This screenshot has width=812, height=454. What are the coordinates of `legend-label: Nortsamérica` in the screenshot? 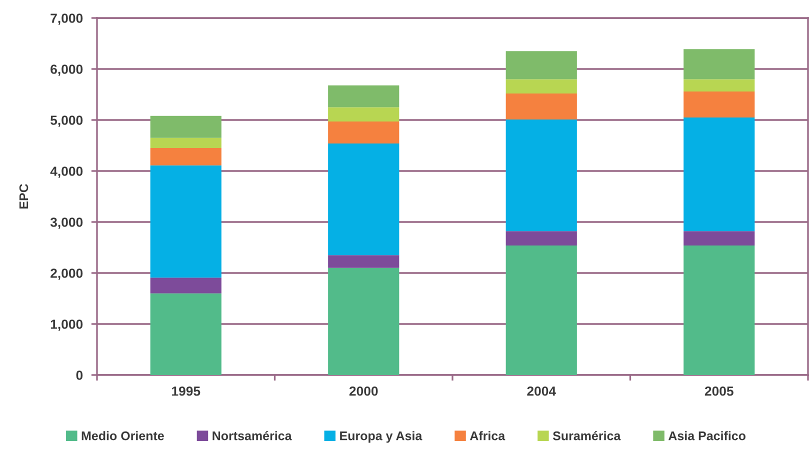 It's located at (252, 435).